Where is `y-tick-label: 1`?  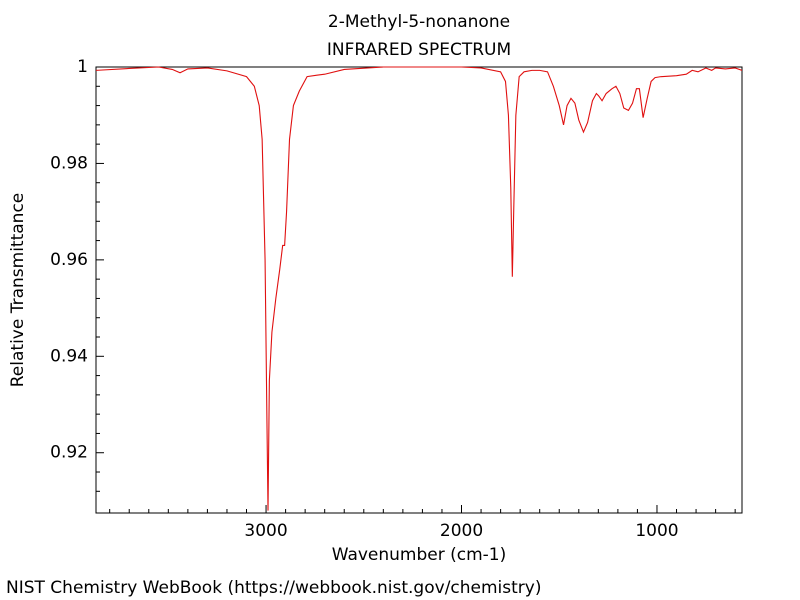 y-tick-label: 1 is located at coordinates (82, 67).